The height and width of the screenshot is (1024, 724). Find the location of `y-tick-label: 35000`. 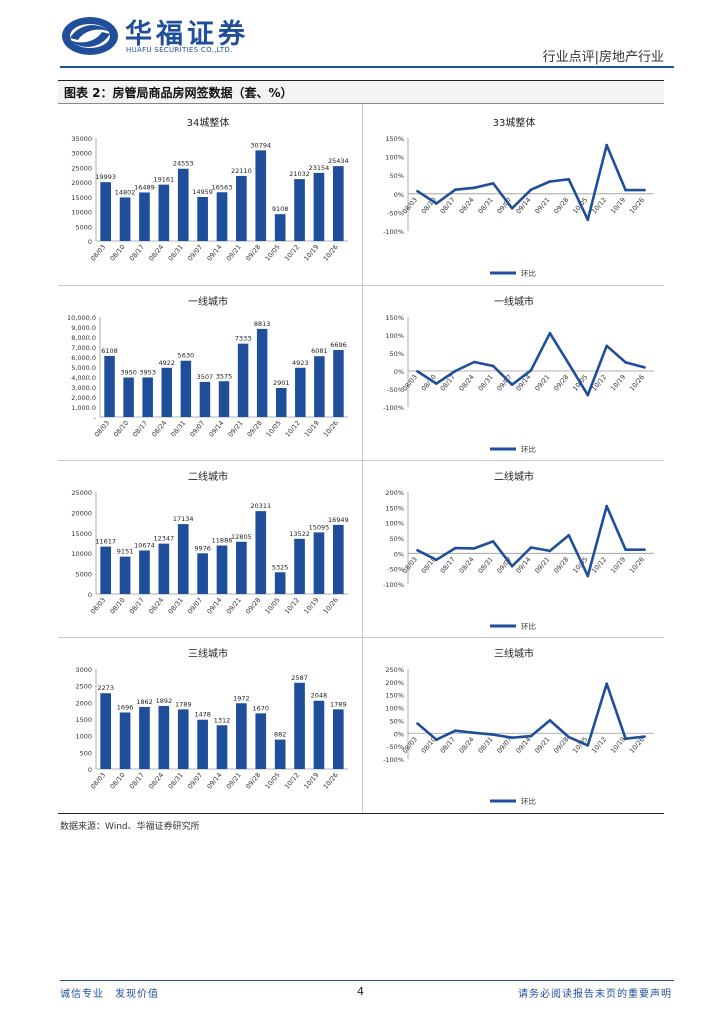

y-tick-label: 35000 is located at coordinates (81, 139).